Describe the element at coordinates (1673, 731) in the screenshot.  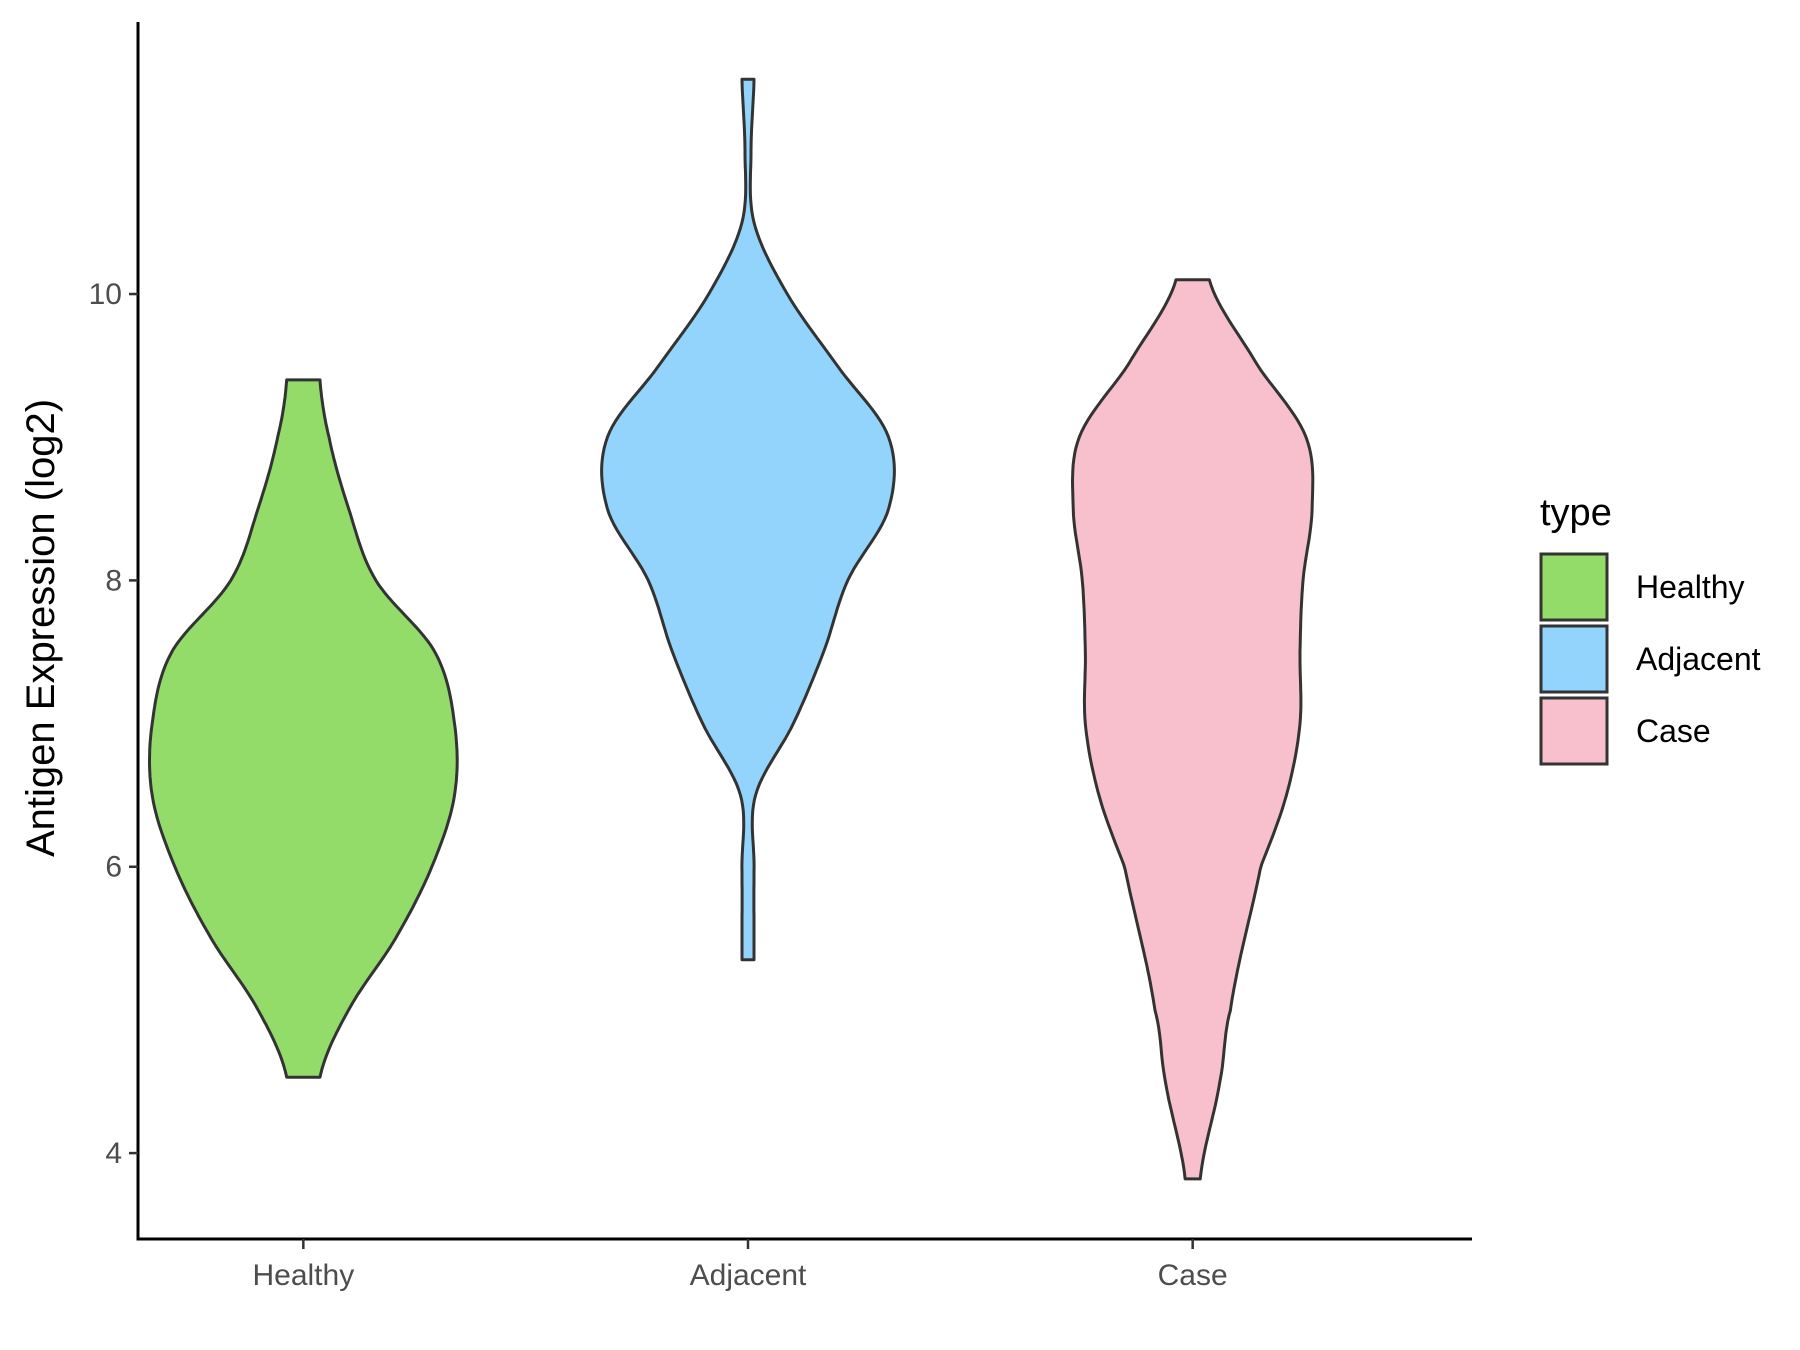
I see `legend-label-case: Case` at that location.